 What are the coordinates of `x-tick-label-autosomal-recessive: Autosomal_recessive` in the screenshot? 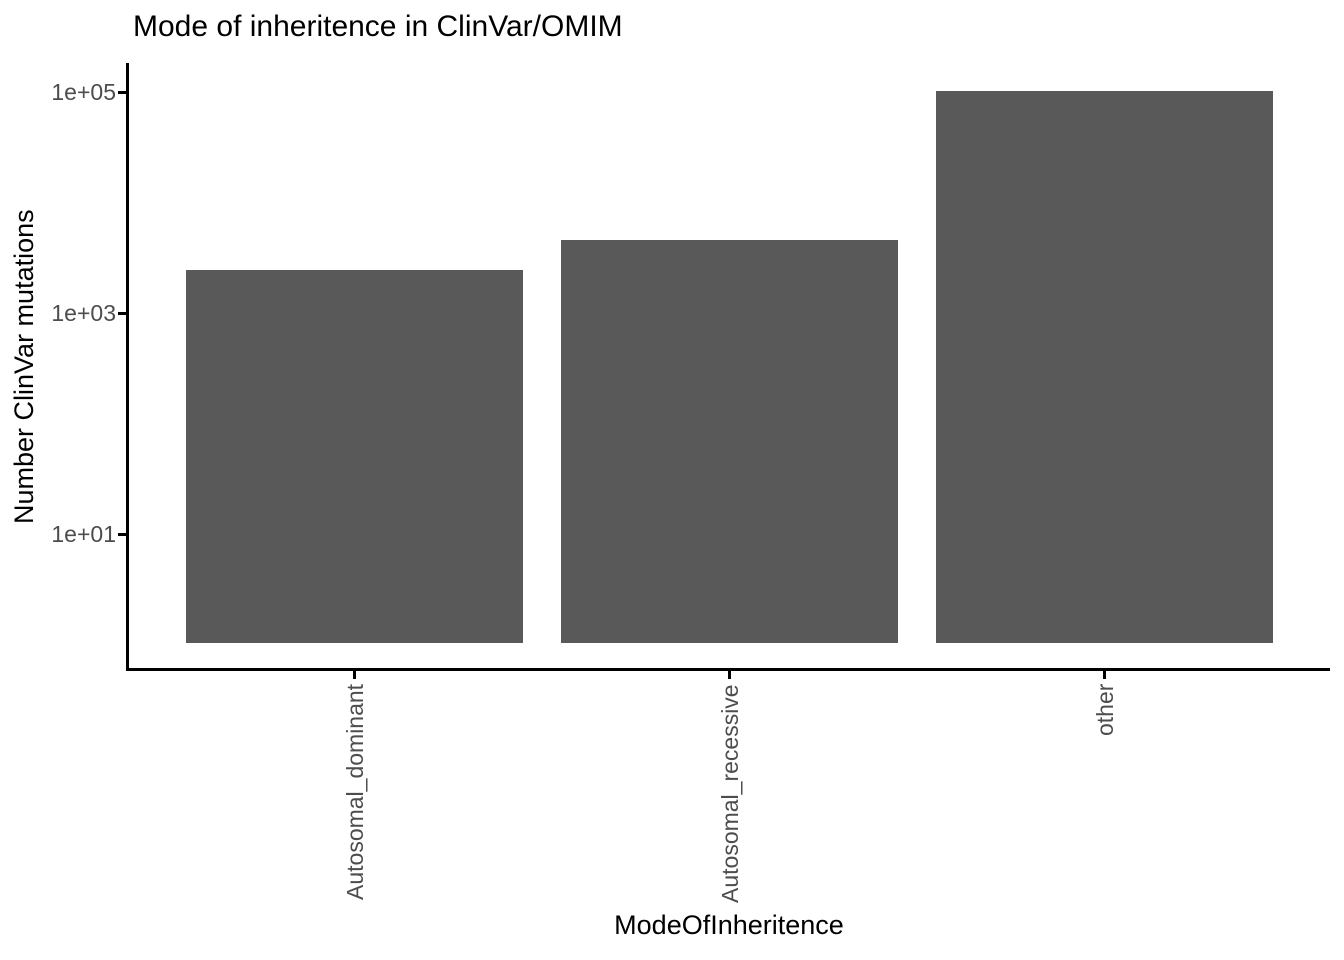 It's located at (729, 793).